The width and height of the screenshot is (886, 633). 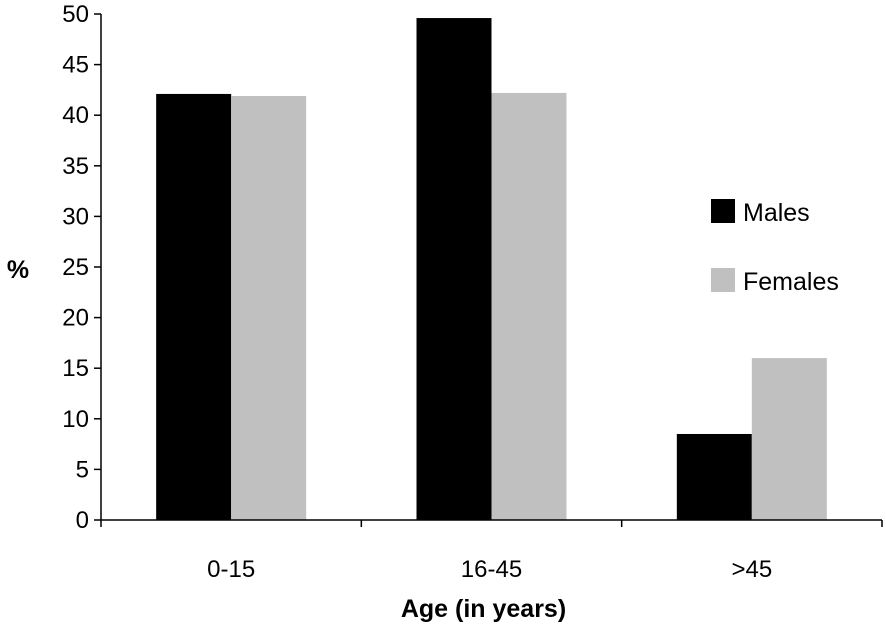 What do you see at coordinates (231, 569) in the screenshot?
I see `x-tick-label: 0-15` at bounding box center [231, 569].